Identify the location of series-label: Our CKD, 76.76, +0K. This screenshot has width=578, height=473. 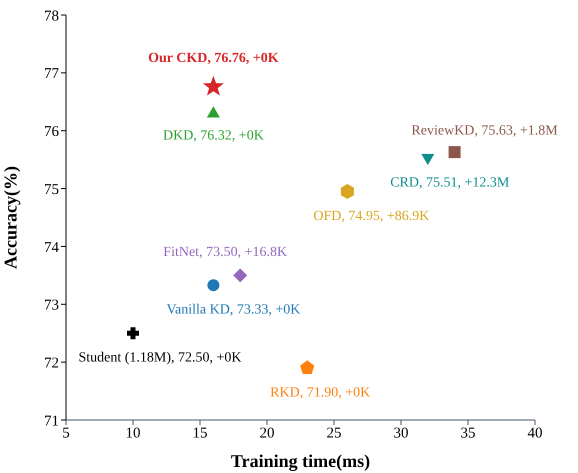
(213, 58).